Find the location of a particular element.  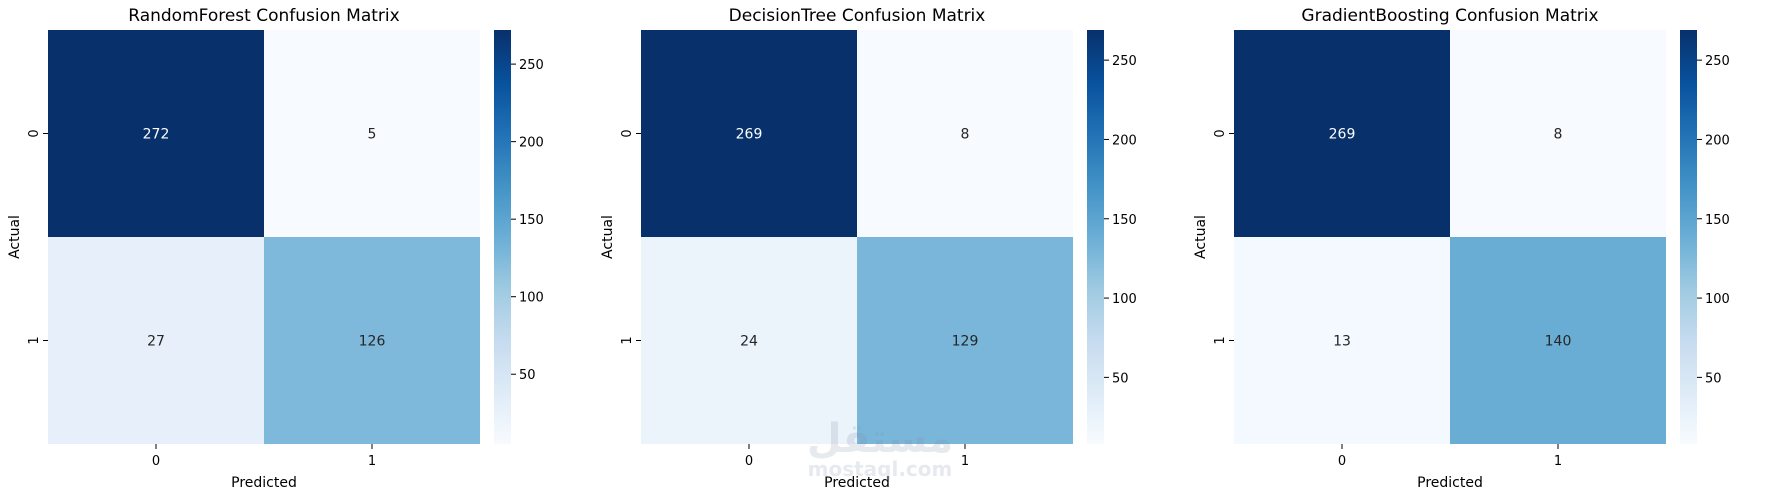

cell-value-label: 24 is located at coordinates (749, 342).